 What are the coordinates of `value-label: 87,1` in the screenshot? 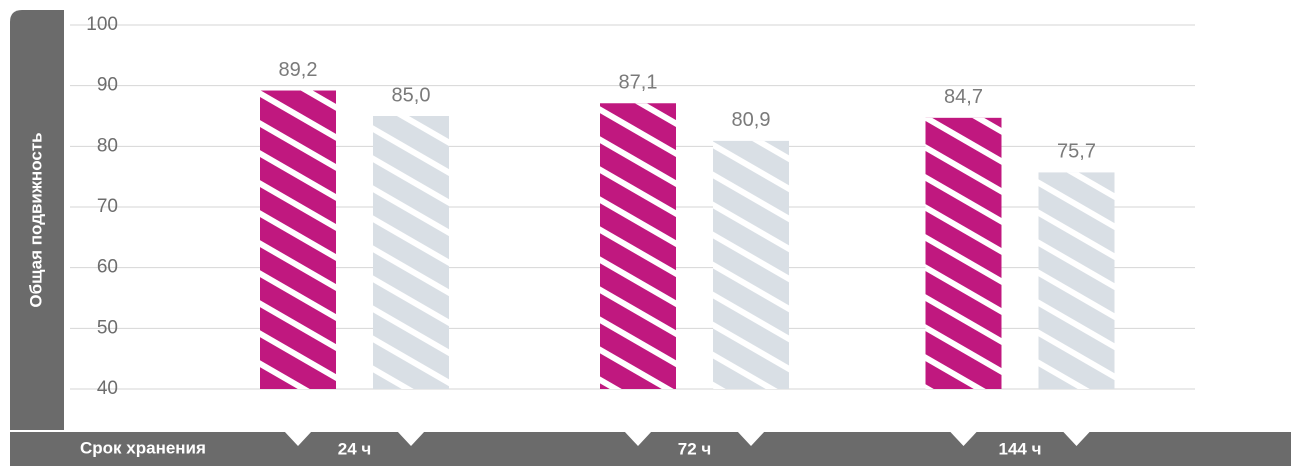 It's located at (638, 83).